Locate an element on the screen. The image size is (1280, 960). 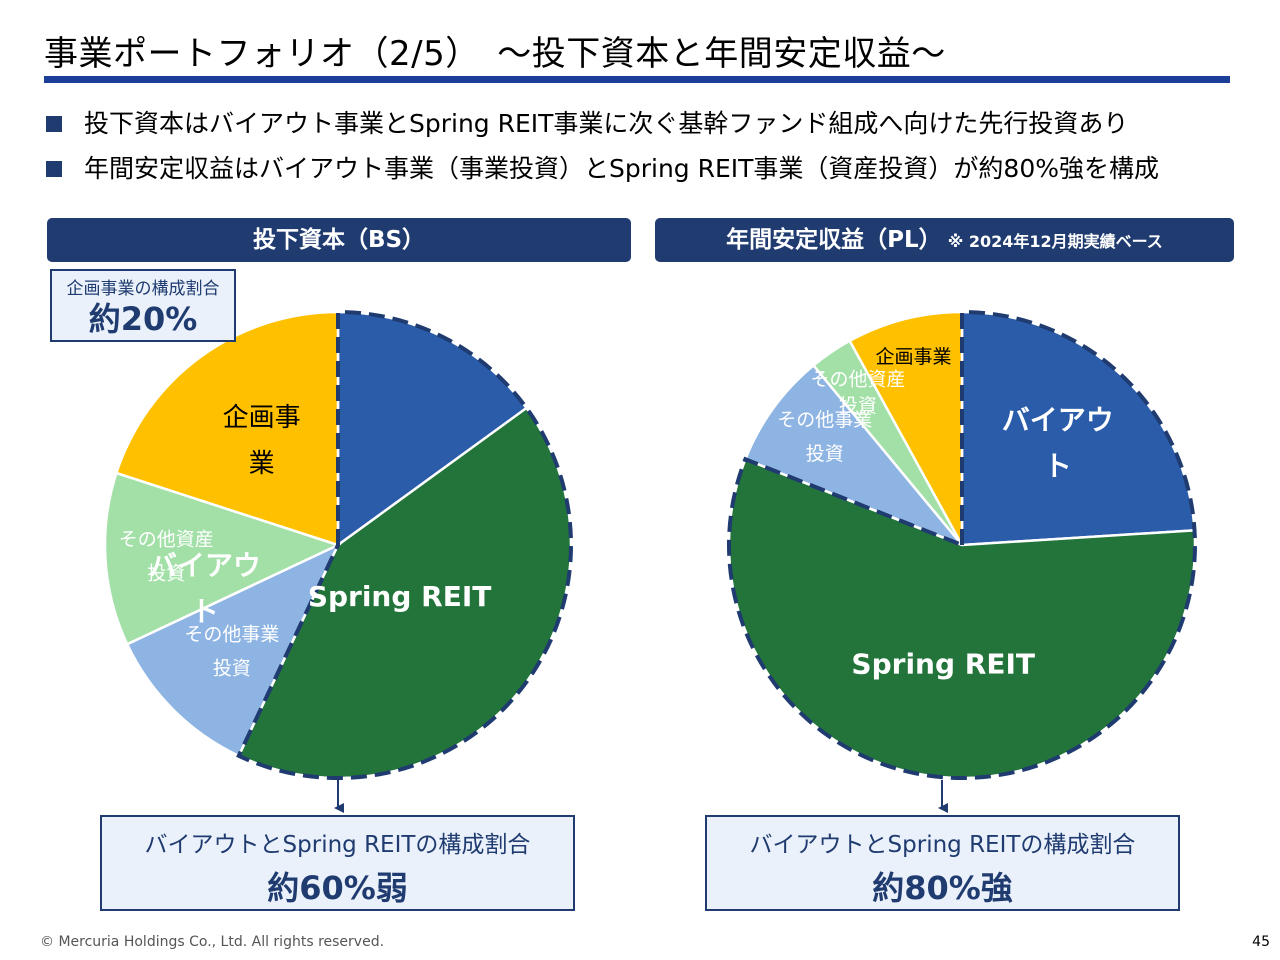
left-chart-header: 投下資本（BS） is located at coordinates (339, 240).